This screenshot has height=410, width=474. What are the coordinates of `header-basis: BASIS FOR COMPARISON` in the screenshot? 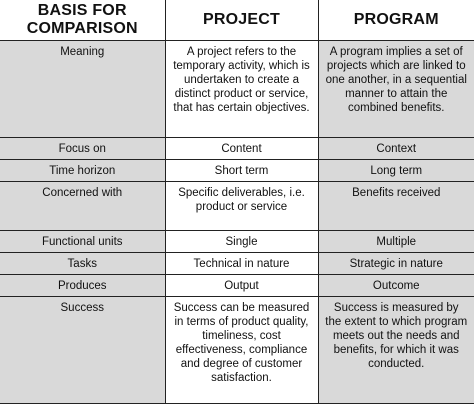 It's located at (82, 20).